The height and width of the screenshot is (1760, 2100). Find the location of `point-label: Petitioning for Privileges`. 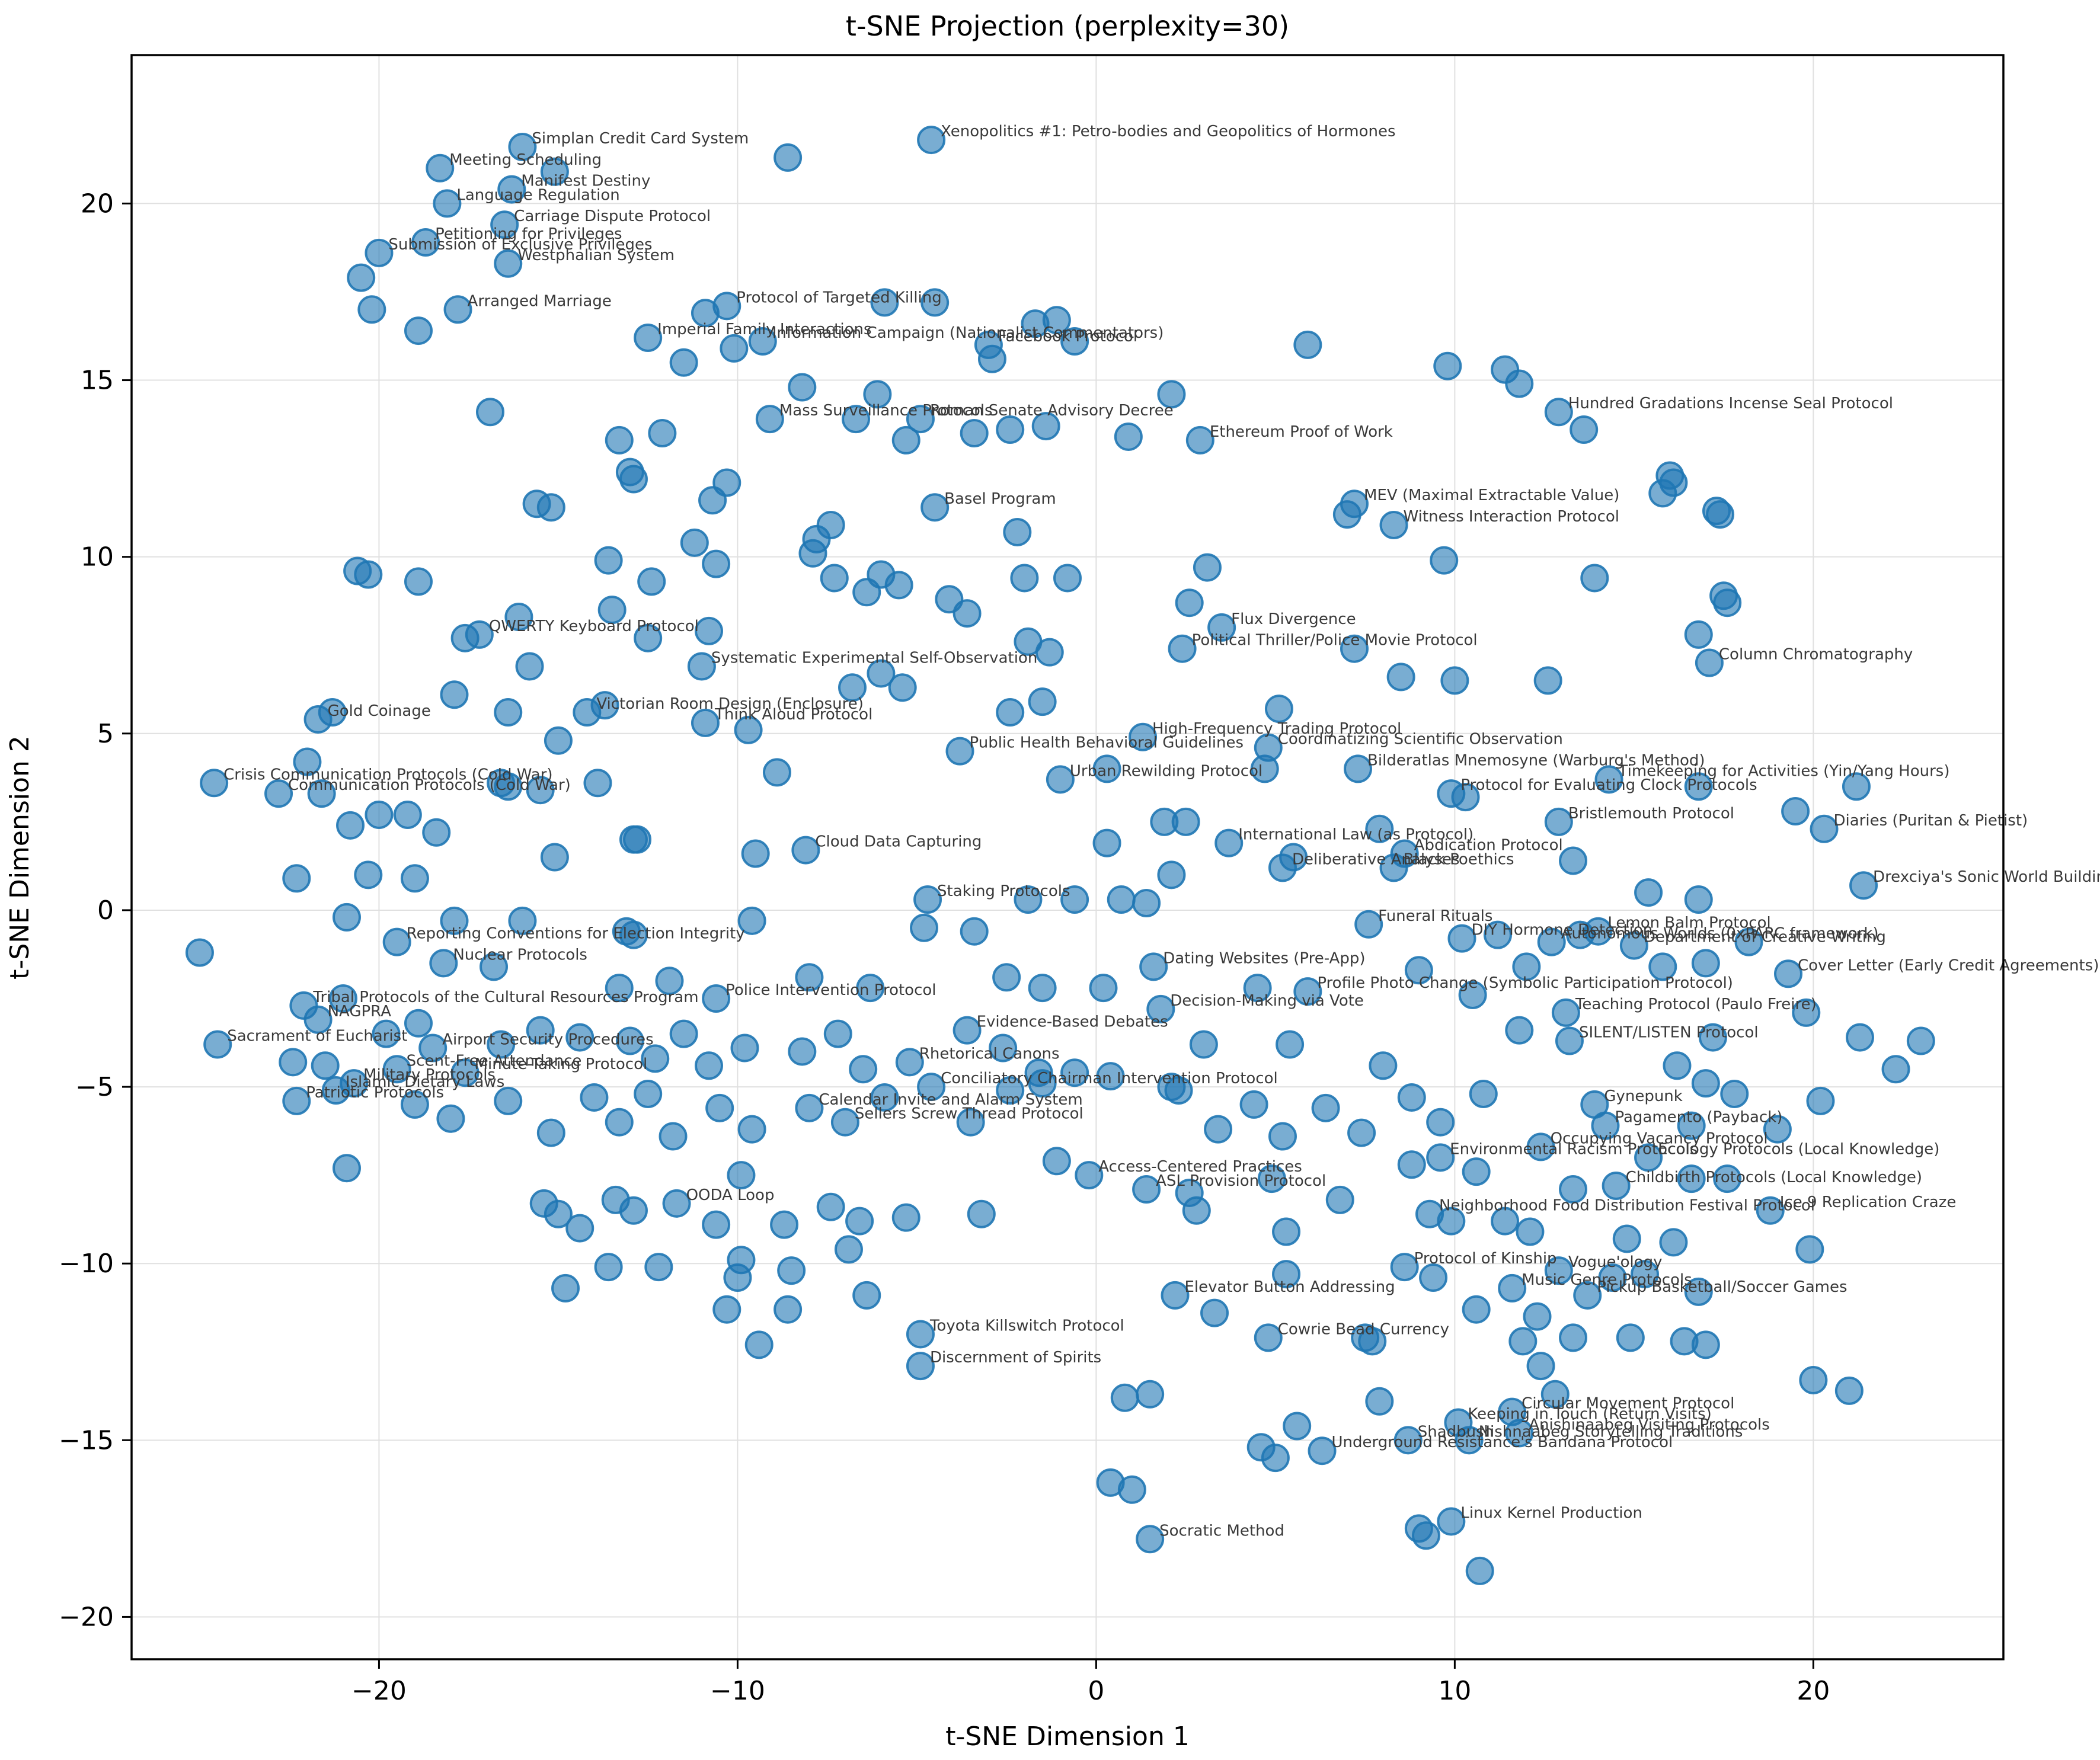

point-label: Petitioning for Privileges is located at coordinates (528, 234).